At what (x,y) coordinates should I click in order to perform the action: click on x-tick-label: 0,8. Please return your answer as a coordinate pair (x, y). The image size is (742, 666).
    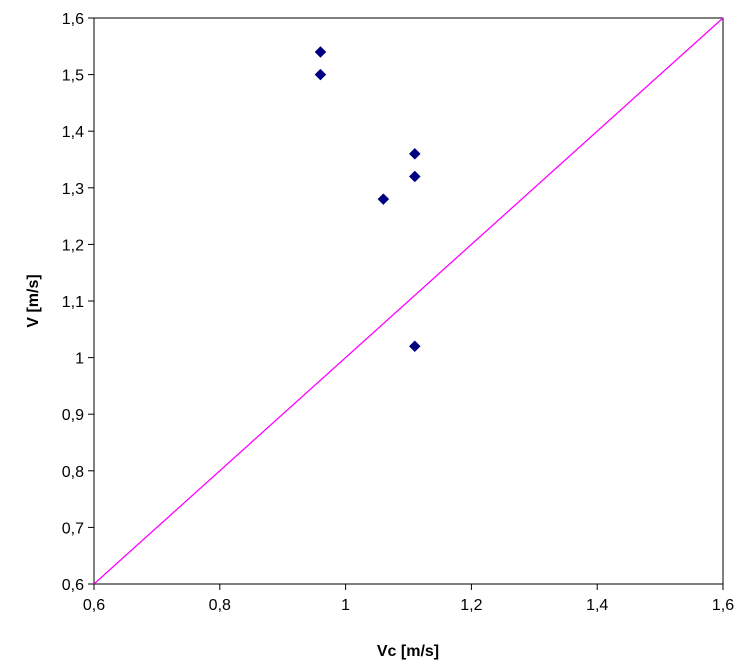
    Looking at the image, I should click on (220, 605).